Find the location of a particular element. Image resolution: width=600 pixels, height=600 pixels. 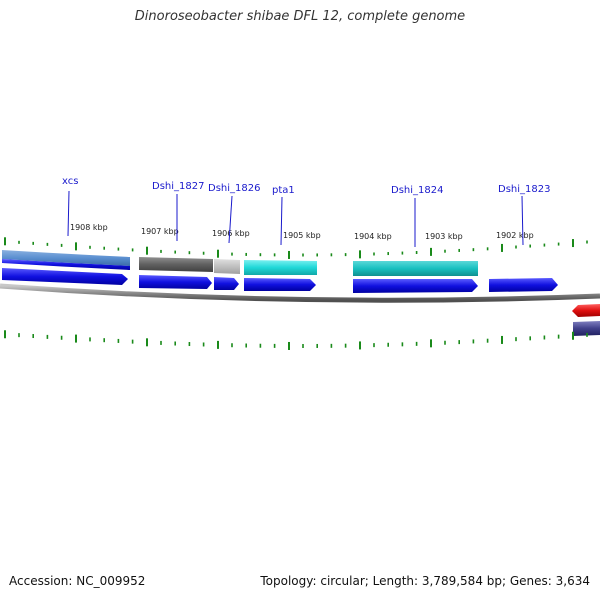

gene-label-dshi-1823: Dshi_1823 is located at coordinates (524, 189).